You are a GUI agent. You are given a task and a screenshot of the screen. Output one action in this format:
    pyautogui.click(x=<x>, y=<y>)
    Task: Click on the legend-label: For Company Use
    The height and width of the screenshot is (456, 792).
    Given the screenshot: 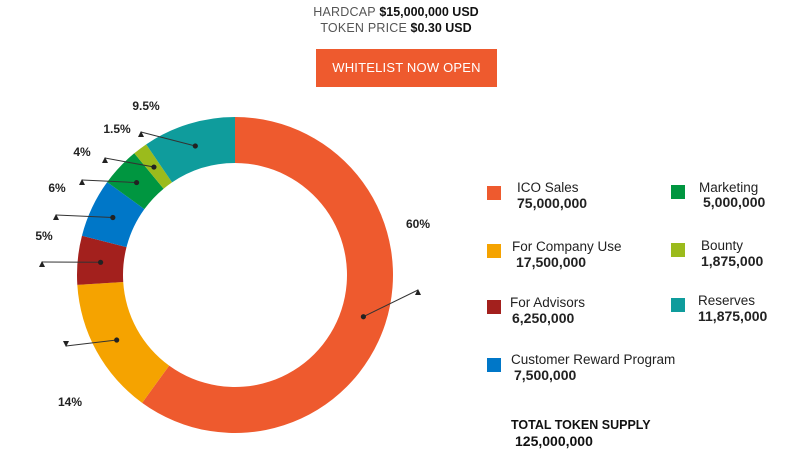 What is the action you would take?
    pyautogui.click(x=567, y=246)
    